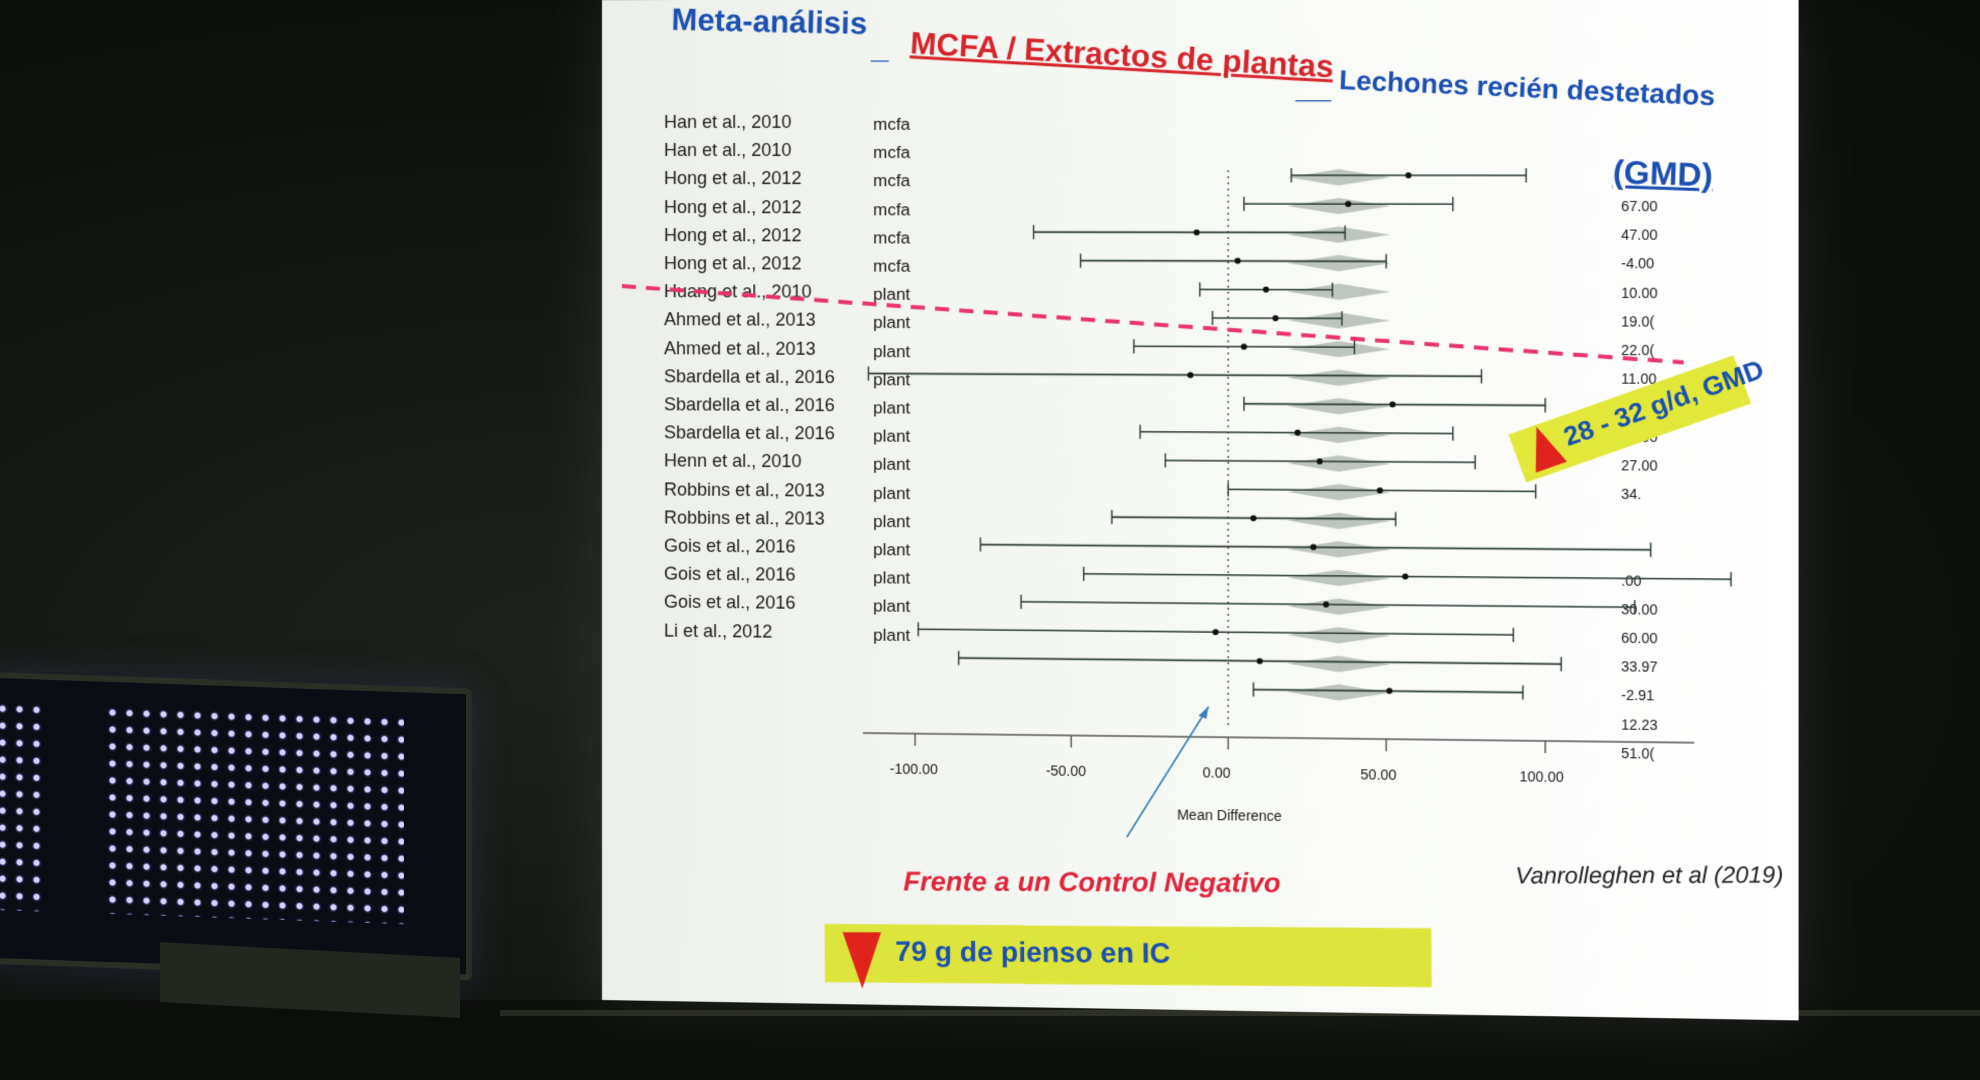 The height and width of the screenshot is (1080, 1980). I want to click on effect-value: 47.00, so click(1639, 235).